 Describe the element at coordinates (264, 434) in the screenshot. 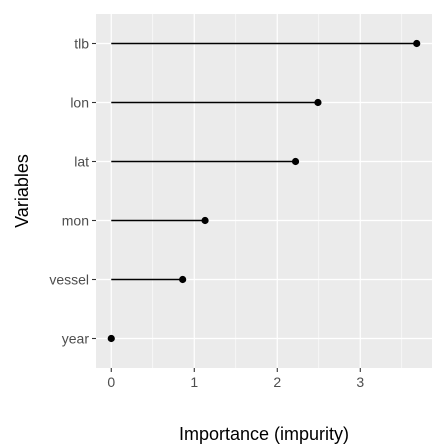

I see `x-axis-title: Importance (impurity)` at that location.